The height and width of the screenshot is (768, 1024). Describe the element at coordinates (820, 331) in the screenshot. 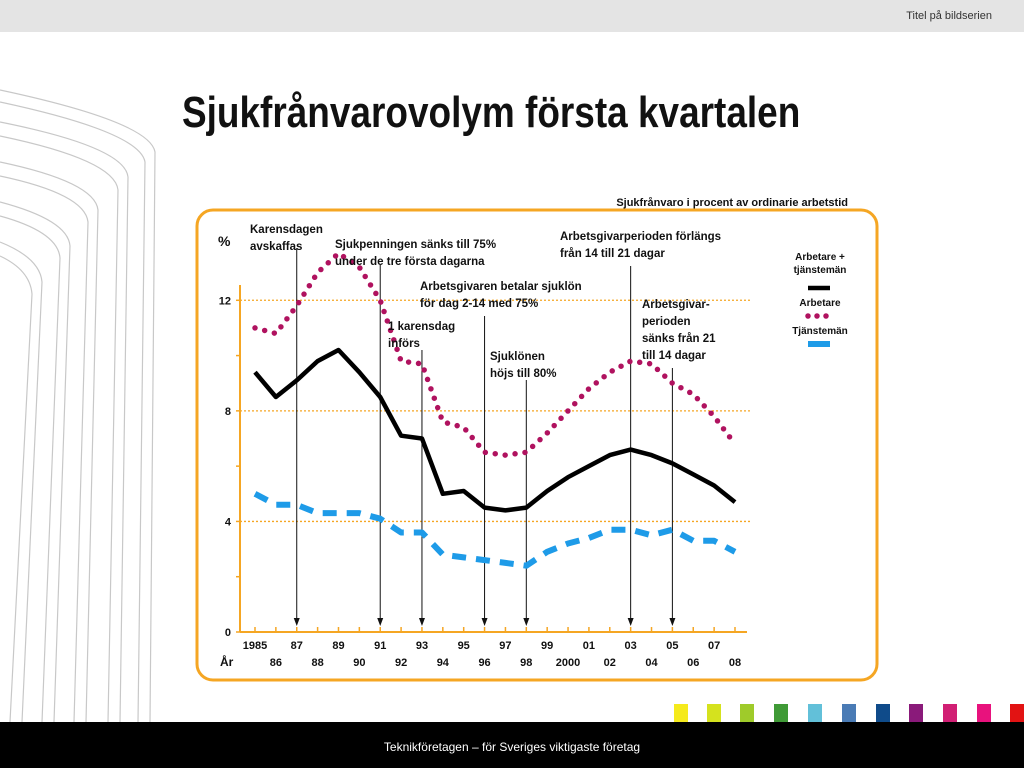

I see `legend-label: Tjänstemän` at that location.